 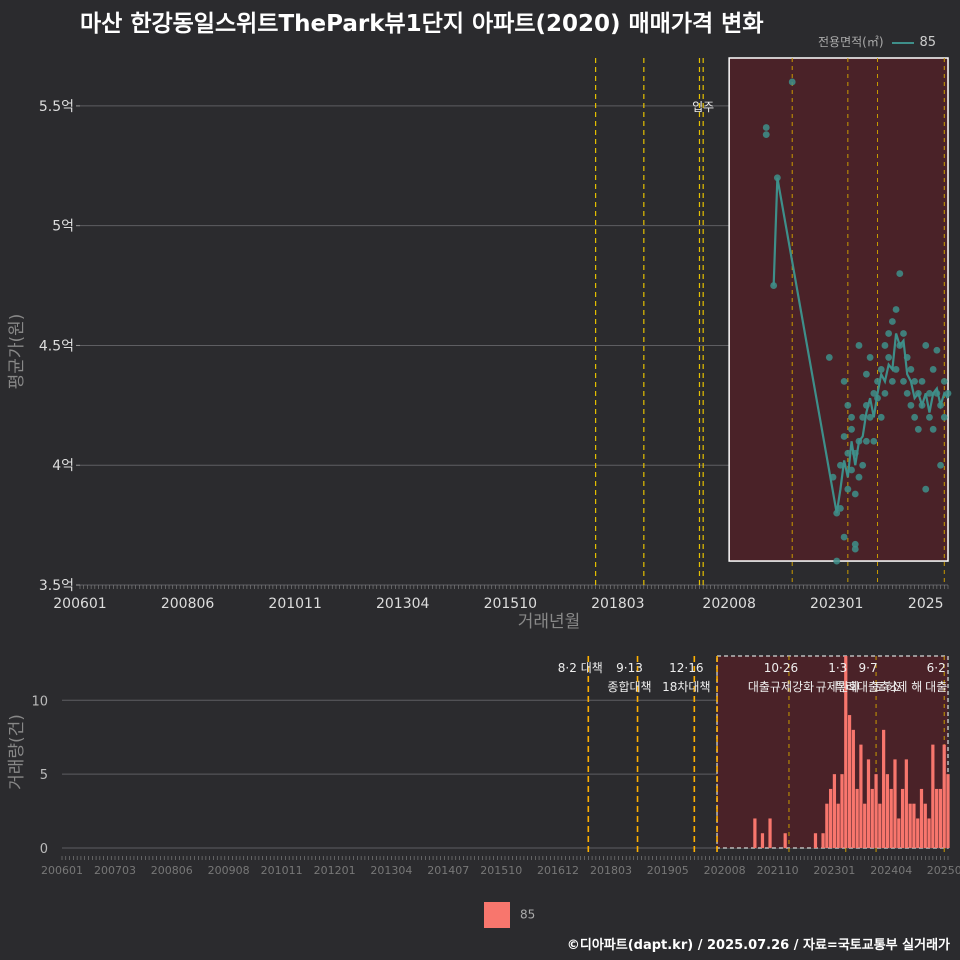 What do you see at coordinates (403, 604) in the screenshot?
I see `xtick-label: 201304` at bounding box center [403, 604].